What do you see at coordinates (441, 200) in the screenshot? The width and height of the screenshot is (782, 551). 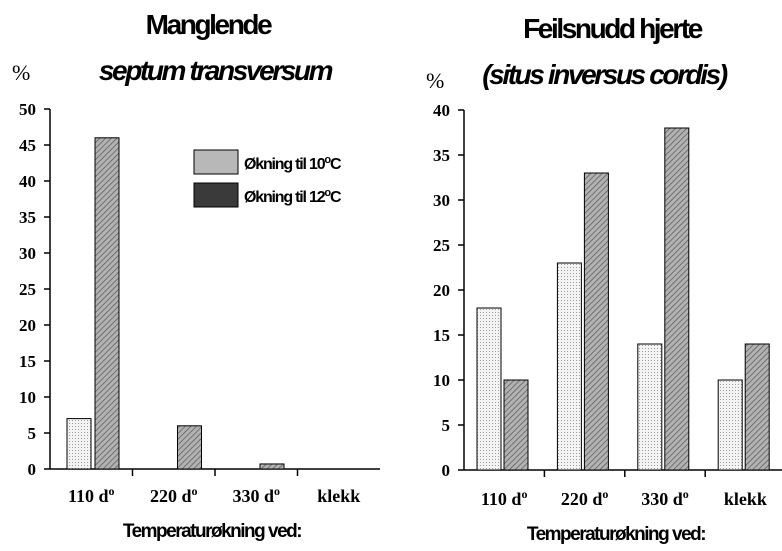 I see `chart2-y-tick-label: 30` at bounding box center [441, 200].